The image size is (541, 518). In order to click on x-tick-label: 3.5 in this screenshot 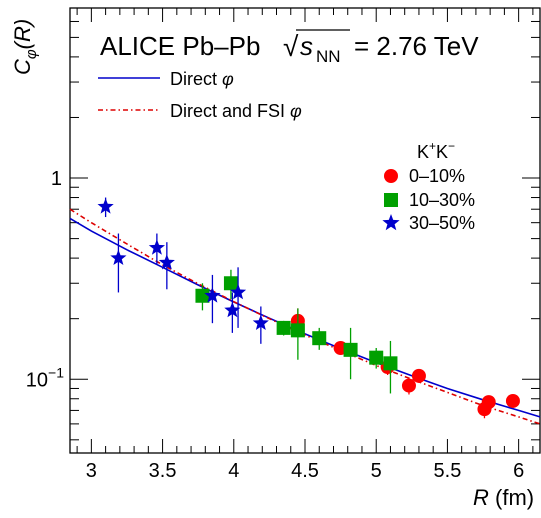, I will do `click(163, 471)`.